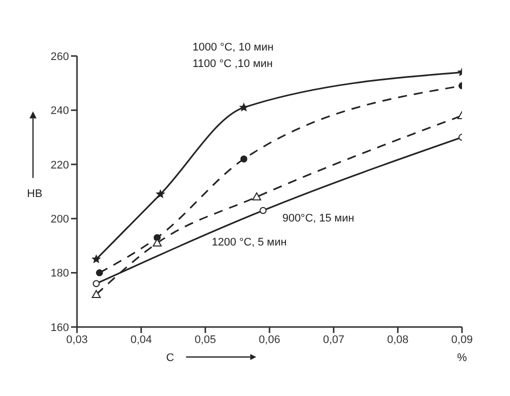 This screenshot has height=396, width=510. Describe the element at coordinates (59, 56) in the screenshot. I see `y-tick-label: 260` at that location.